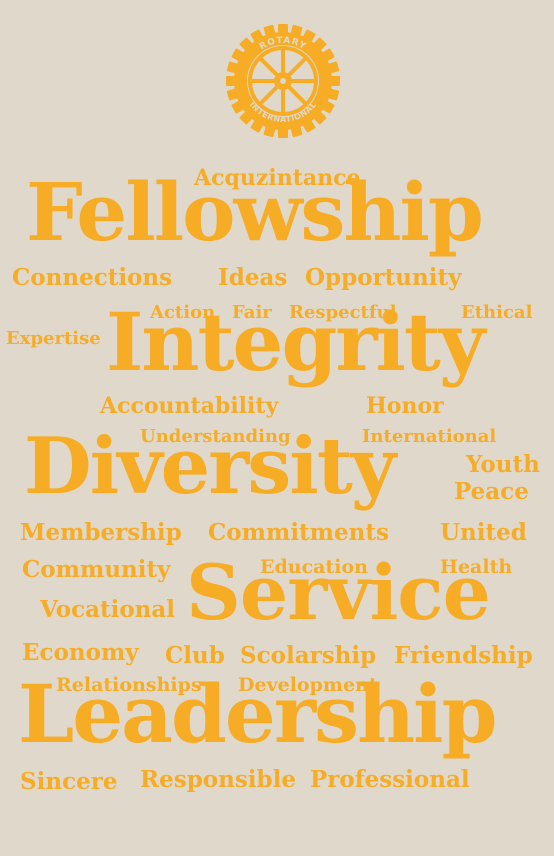 Image resolution: width=554 pixels, height=856 pixels. What do you see at coordinates (189, 406) in the screenshot?
I see `word-accountability: Accountability` at bounding box center [189, 406].